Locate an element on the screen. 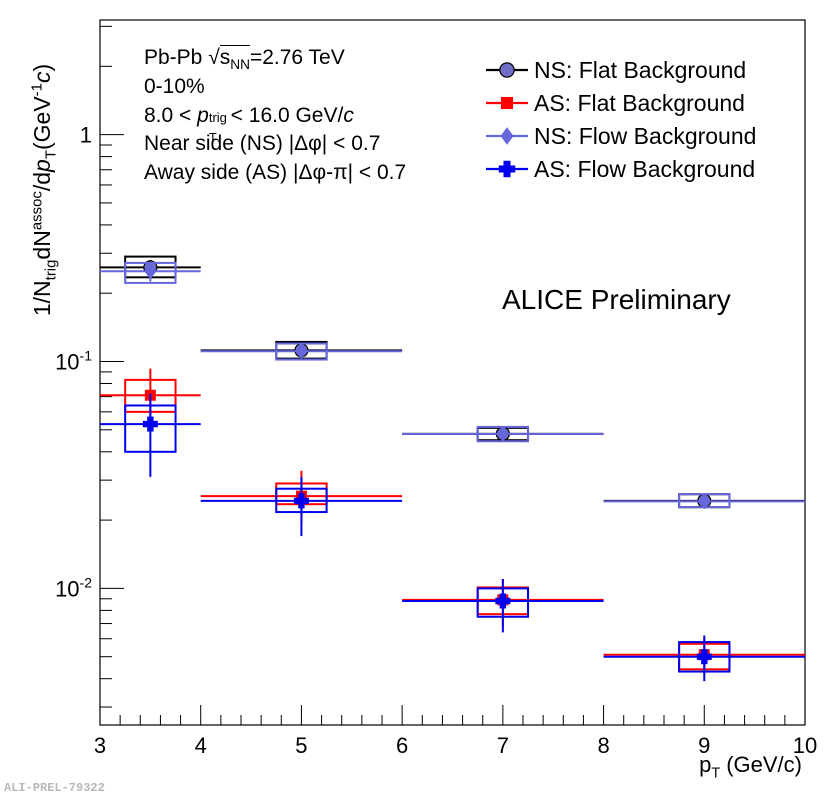 This screenshot has height=797, width=830. x-tick-label: 6 is located at coordinates (402, 745).